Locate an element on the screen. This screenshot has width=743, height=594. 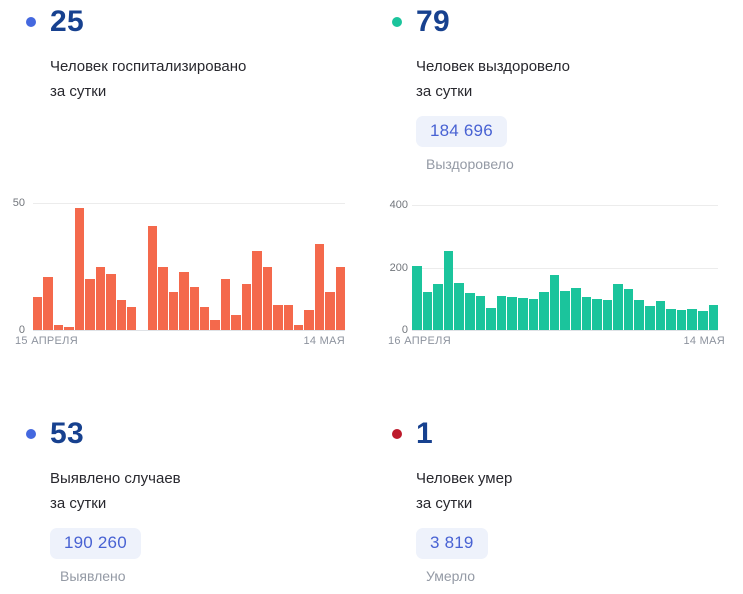
deaths-total-caption: Умерло is located at coordinates (451, 576).